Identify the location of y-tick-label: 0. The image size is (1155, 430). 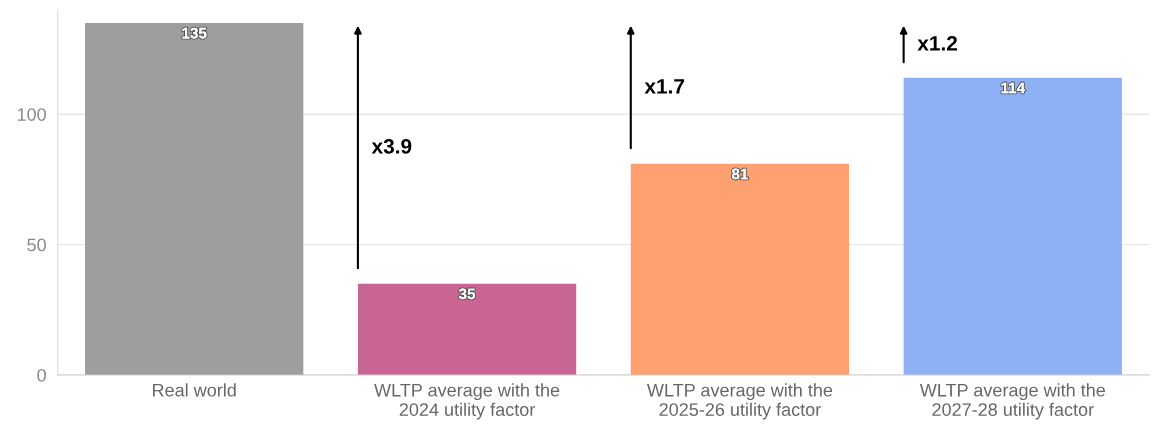
(41, 375).